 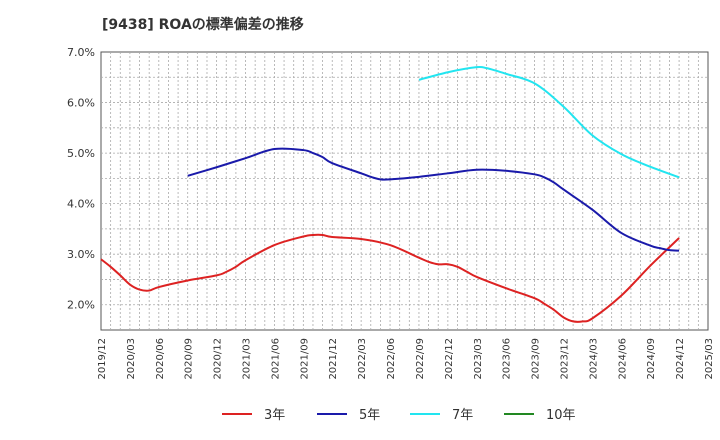 What do you see at coordinates (561, 415) in the screenshot?
I see `legend-label: 10年` at bounding box center [561, 415].